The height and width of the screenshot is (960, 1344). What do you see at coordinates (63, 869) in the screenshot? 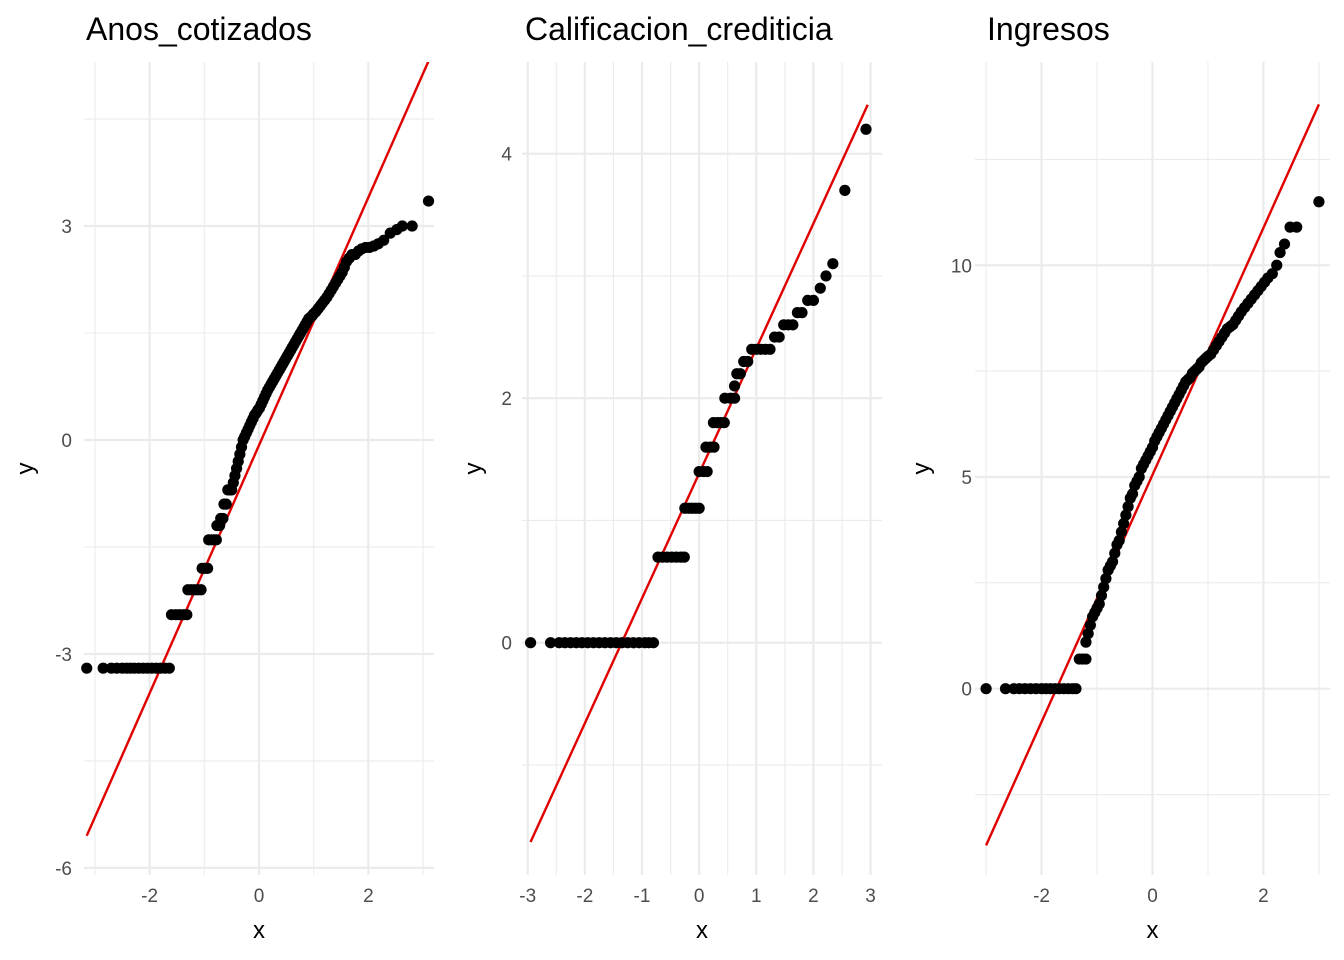
I see `y-tick-label: -6` at bounding box center [63, 869].